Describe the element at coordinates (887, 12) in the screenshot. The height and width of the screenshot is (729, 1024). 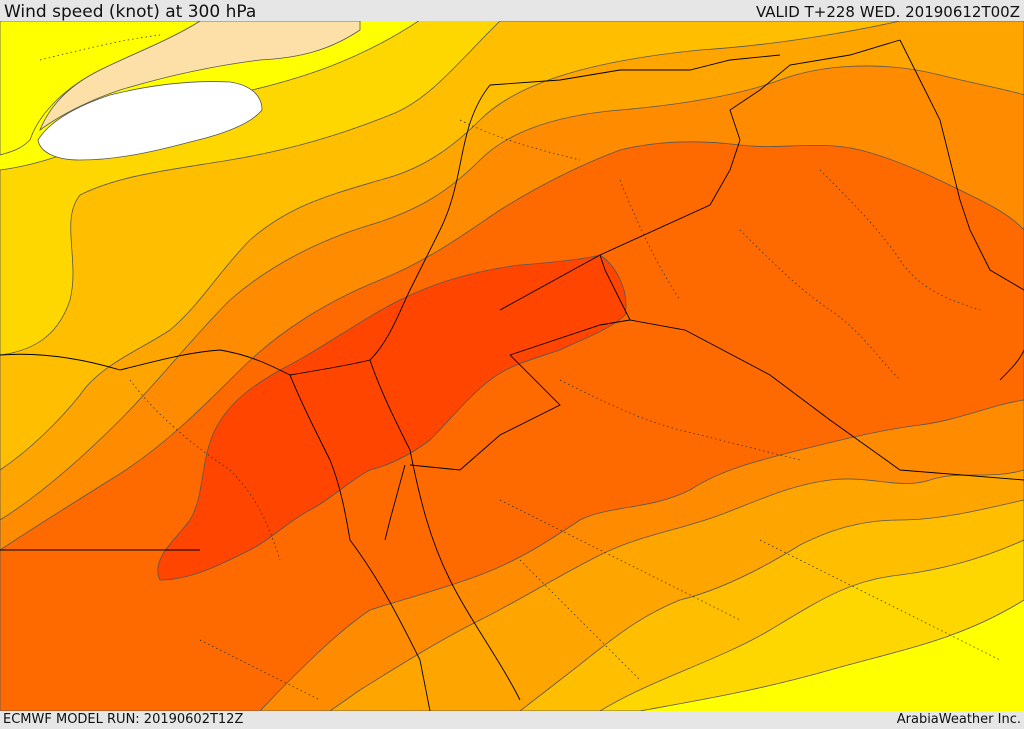
I see `valid-time: VALID T+228 WED. 20190612T00Z` at that location.